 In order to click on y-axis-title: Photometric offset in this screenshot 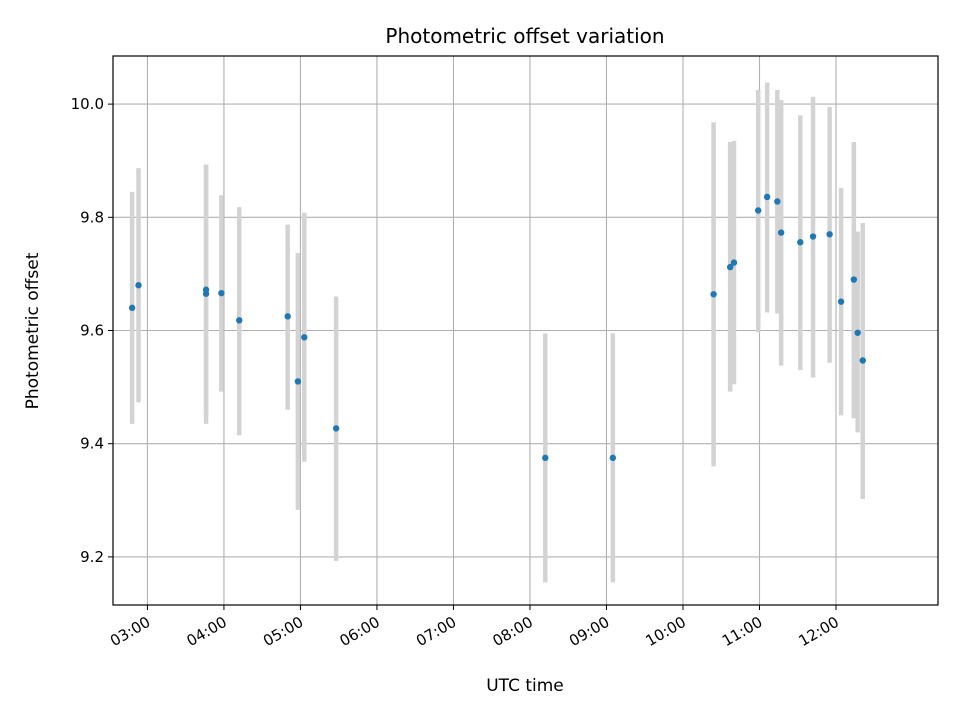, I will do `click(33, 330)`.